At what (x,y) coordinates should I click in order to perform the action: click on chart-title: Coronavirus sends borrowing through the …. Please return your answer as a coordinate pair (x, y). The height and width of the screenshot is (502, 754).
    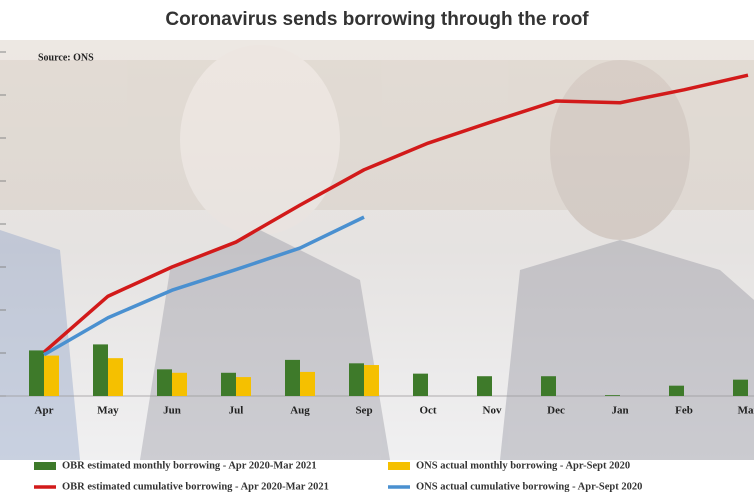
    Looking at the image, I should click on (377, 19).